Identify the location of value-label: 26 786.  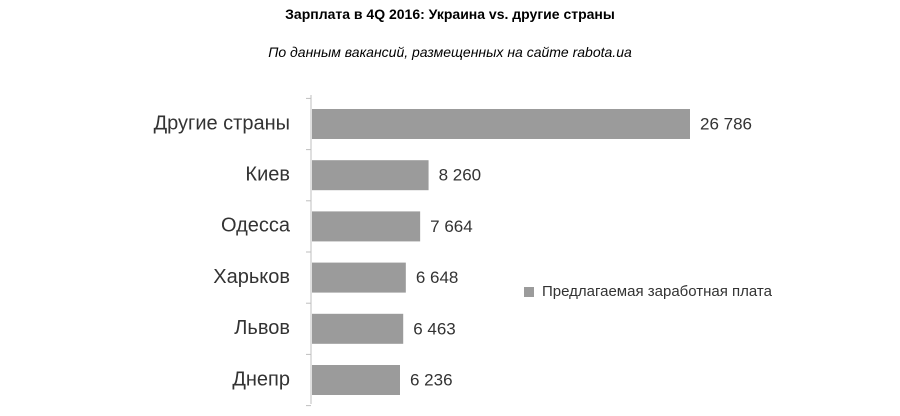
(726, 123).